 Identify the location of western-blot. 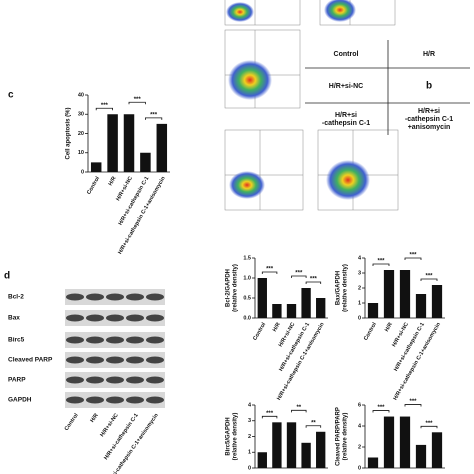
(115, 348).